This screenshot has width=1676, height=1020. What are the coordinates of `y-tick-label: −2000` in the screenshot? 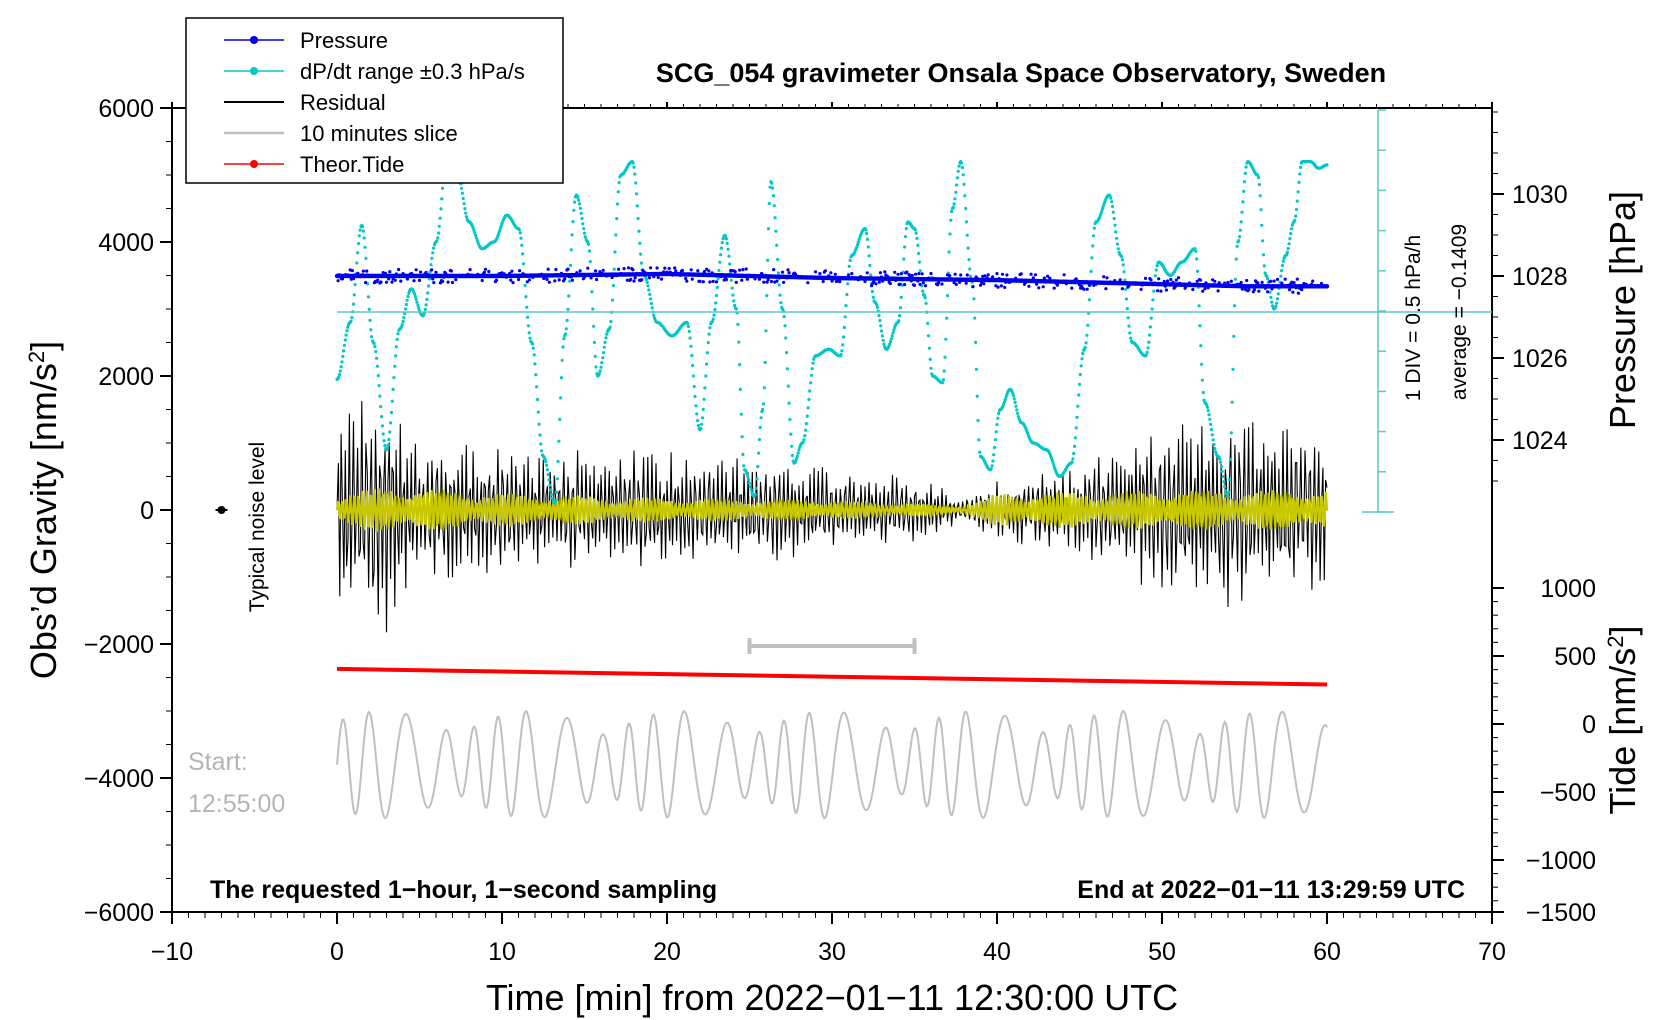 It's located at (119, 645).